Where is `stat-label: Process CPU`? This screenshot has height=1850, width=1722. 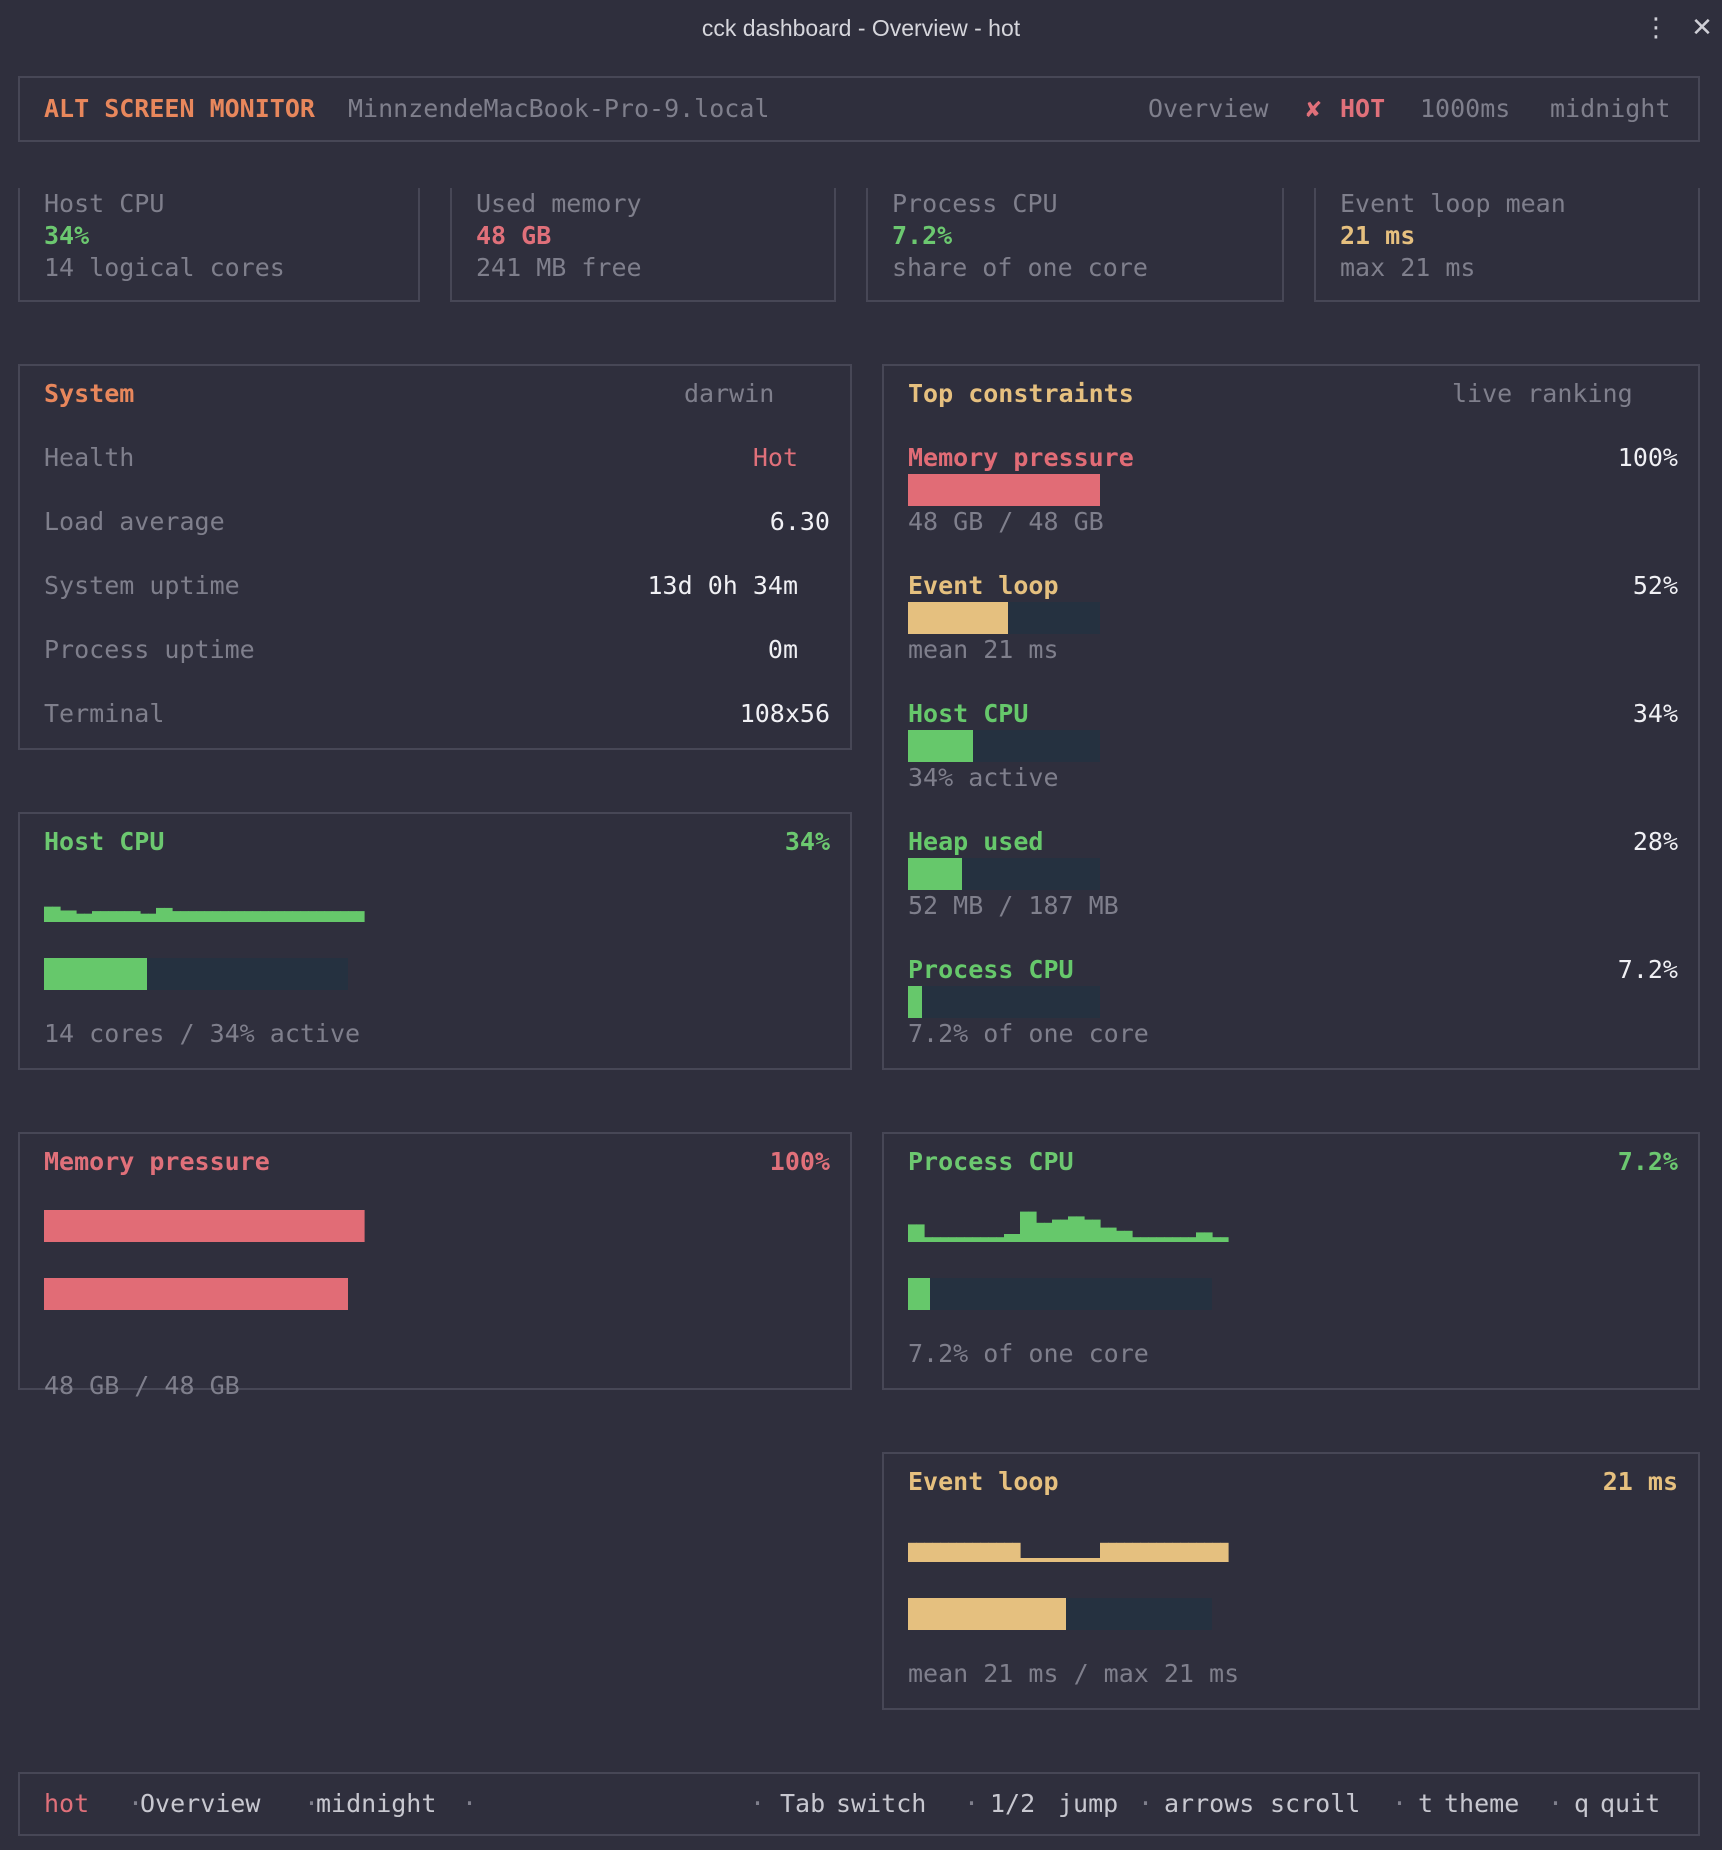
stat-label: Process CPU is located at coordinates (975, 203).